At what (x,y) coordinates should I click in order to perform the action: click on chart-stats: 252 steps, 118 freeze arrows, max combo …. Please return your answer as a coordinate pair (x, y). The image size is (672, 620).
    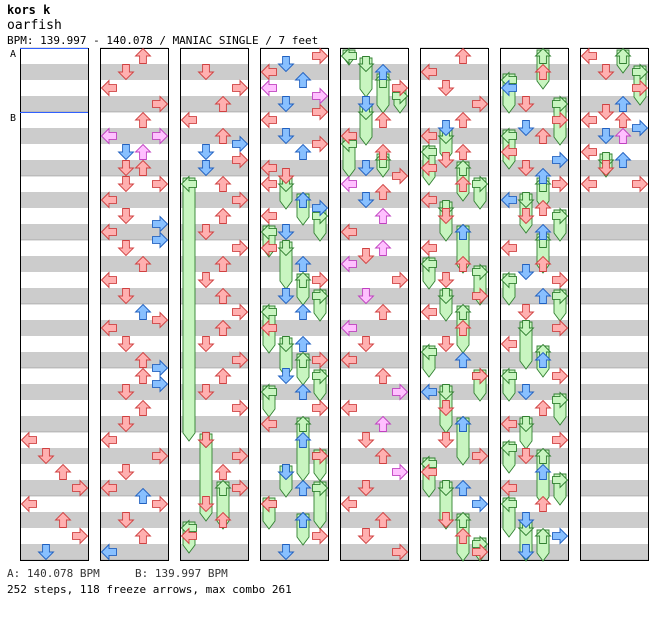
    Looking at the image, I should click on (149, 589).